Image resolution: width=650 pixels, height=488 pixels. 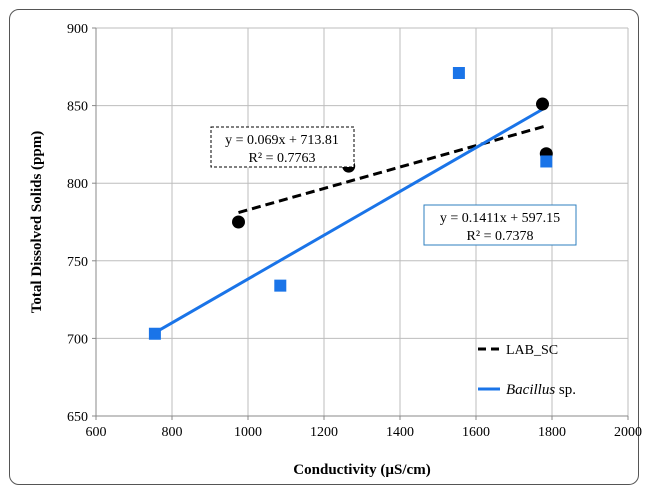 What do you see at coordinates (172, 432) in the screenshot?
I see `x-tick-label: 800` at bounding box center [172, 432].